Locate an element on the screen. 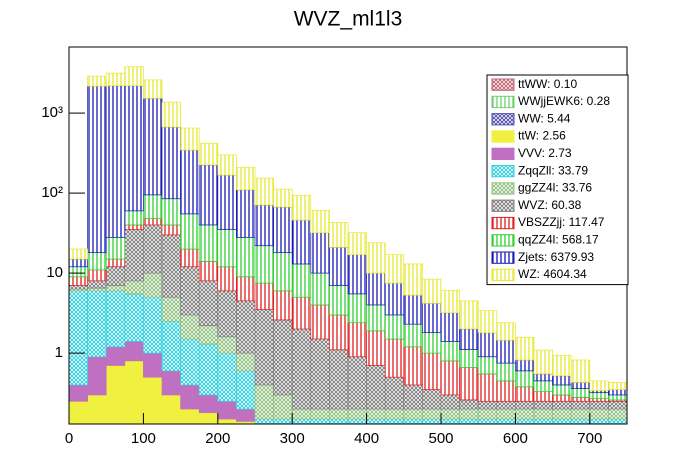  y-tick-label: 10² is located at coordinates (52, 192).